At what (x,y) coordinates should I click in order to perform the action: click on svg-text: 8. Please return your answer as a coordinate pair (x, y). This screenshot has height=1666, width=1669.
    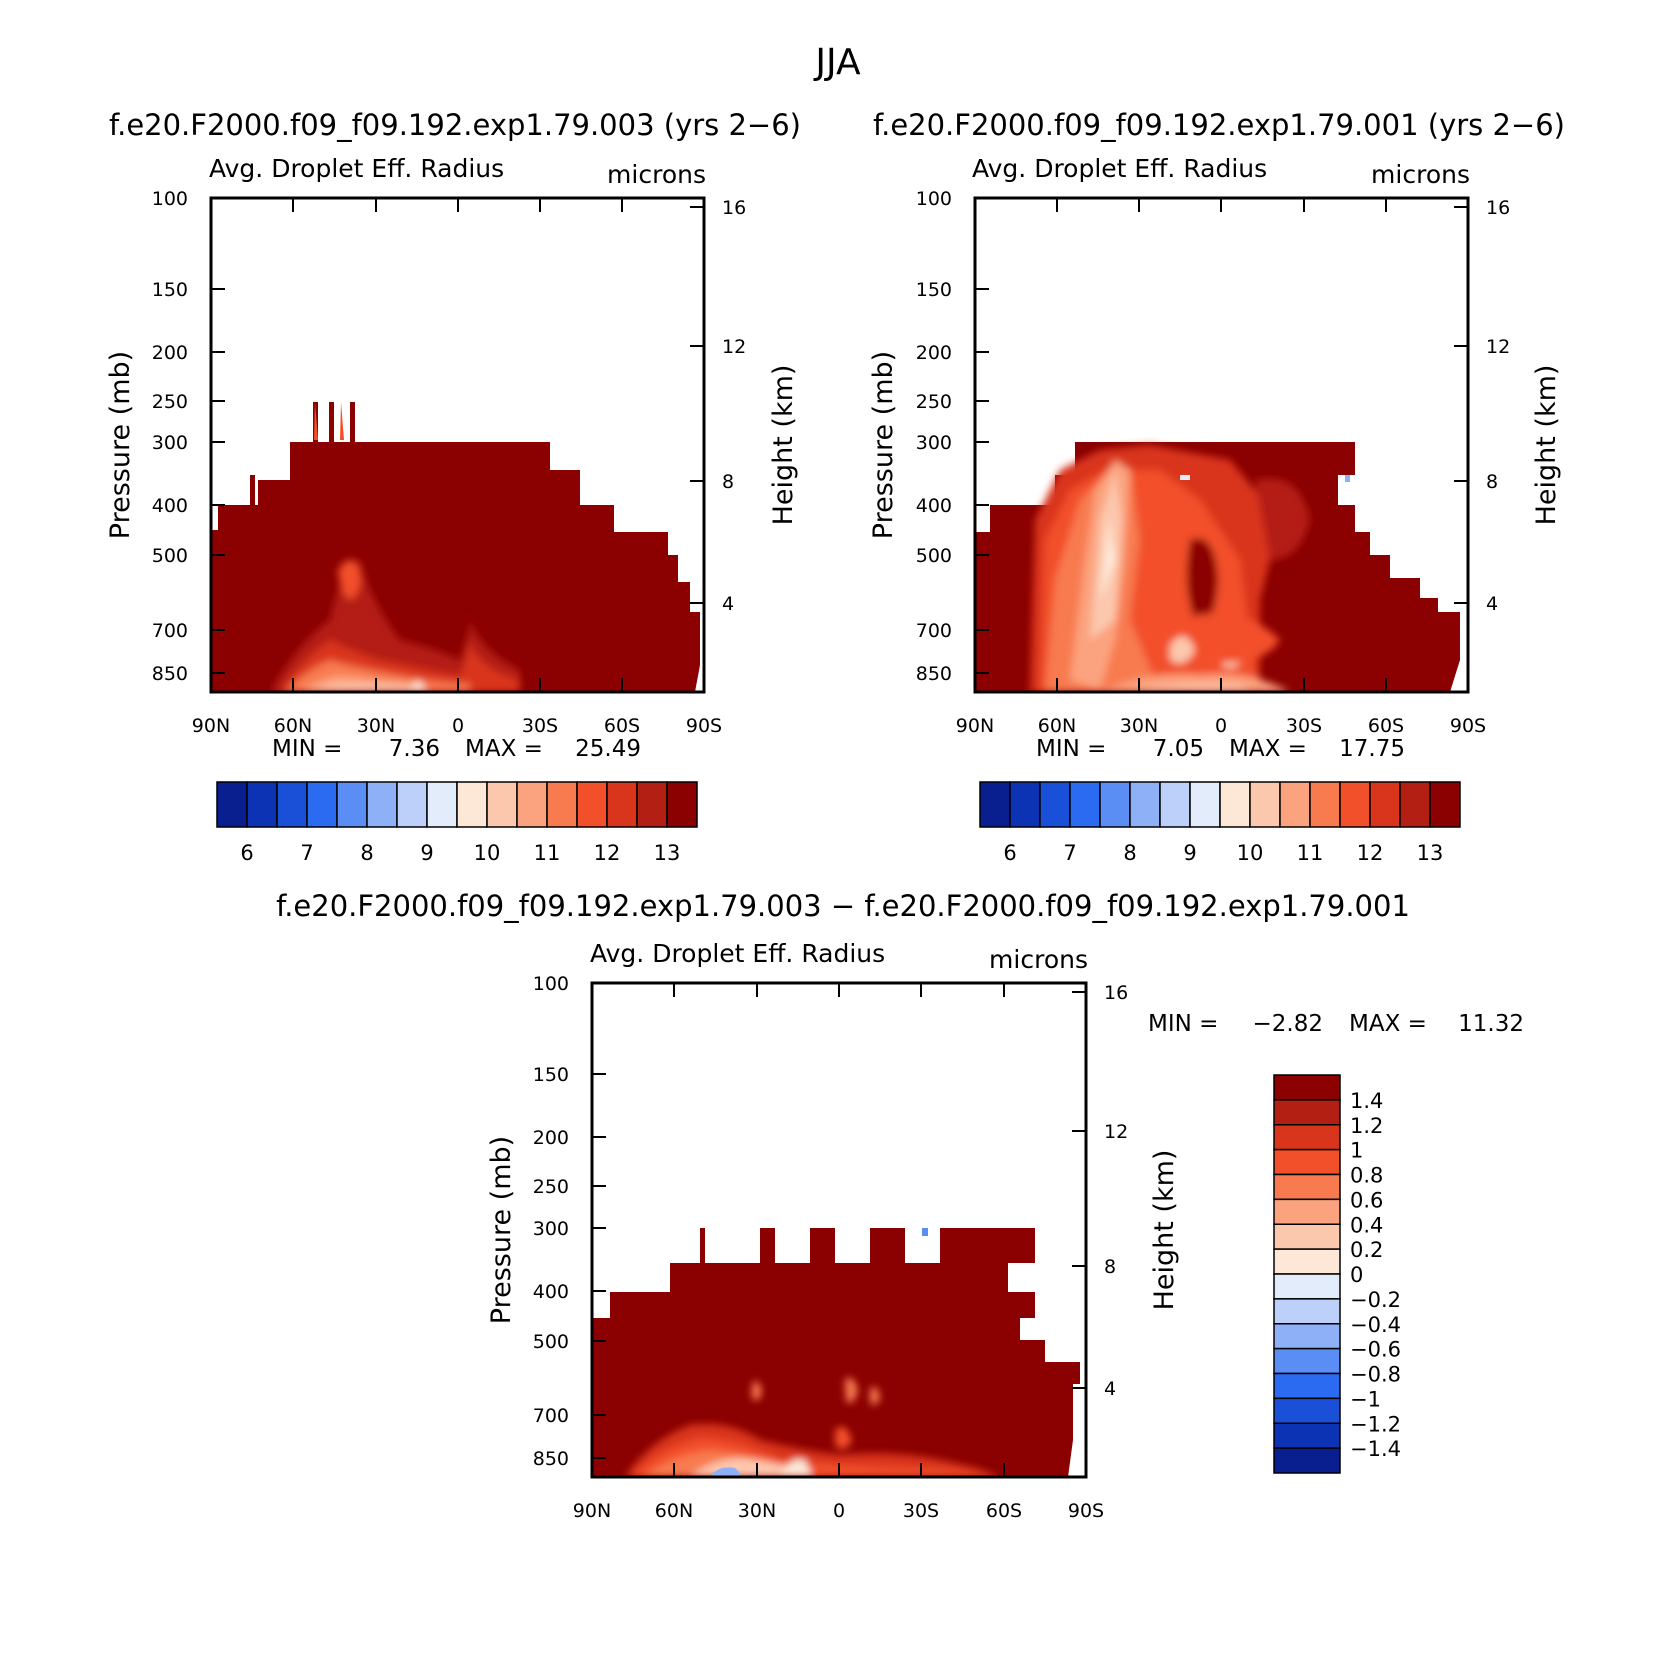
    Looking at the image, I should click on (1110, 1267).